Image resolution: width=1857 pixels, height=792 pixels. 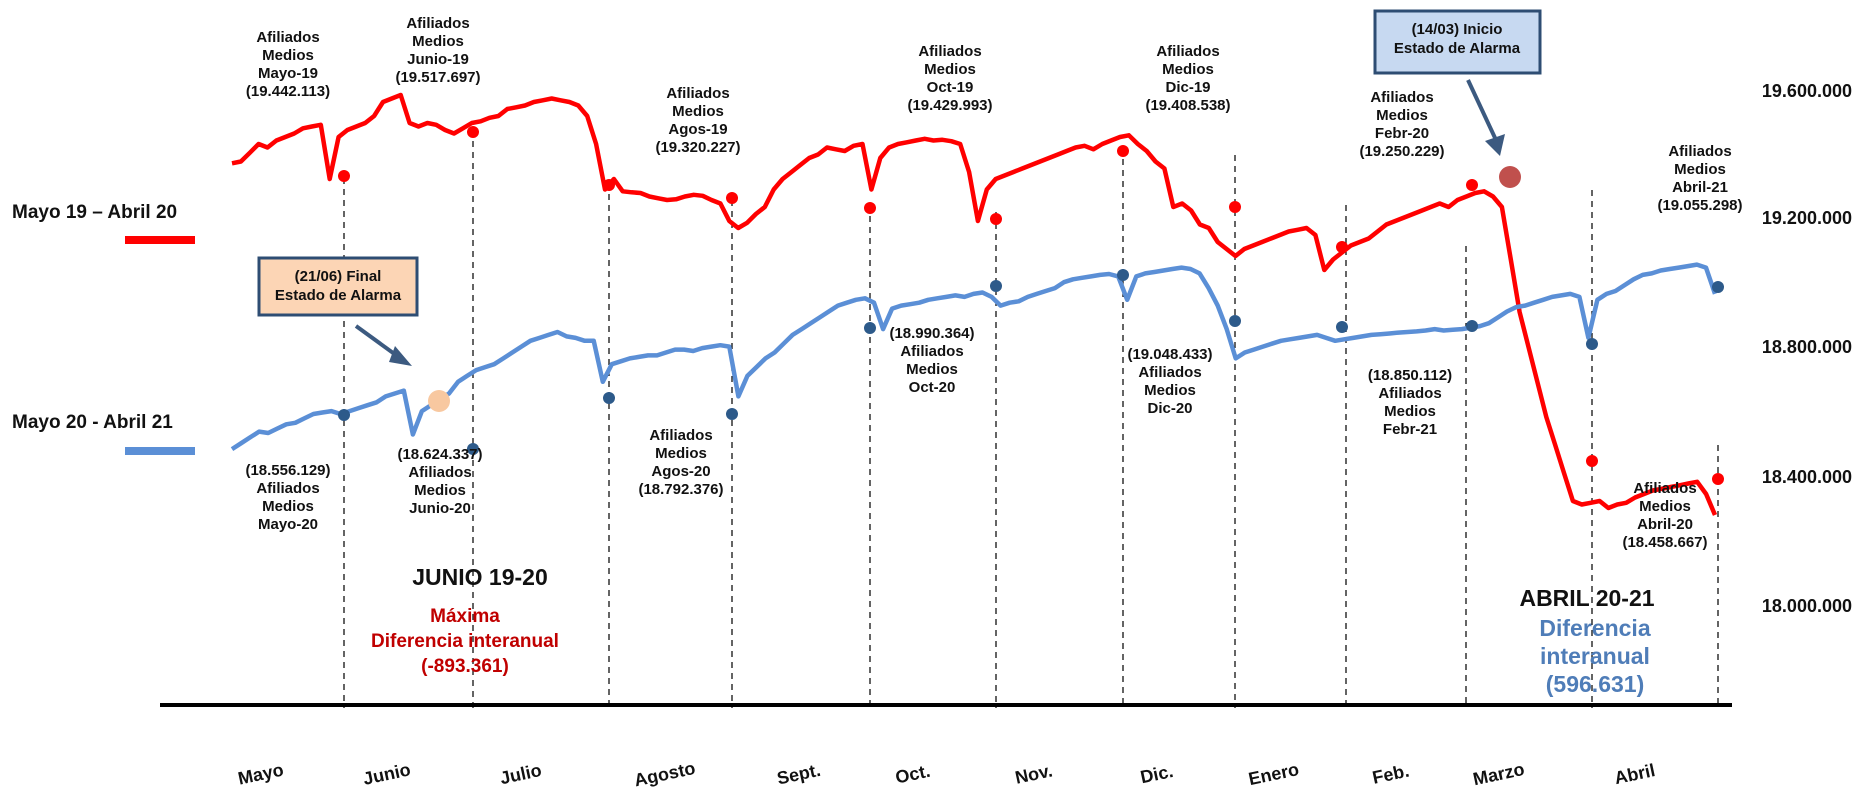 I want to click on final-alarma-box, so click(x=338, y=286).